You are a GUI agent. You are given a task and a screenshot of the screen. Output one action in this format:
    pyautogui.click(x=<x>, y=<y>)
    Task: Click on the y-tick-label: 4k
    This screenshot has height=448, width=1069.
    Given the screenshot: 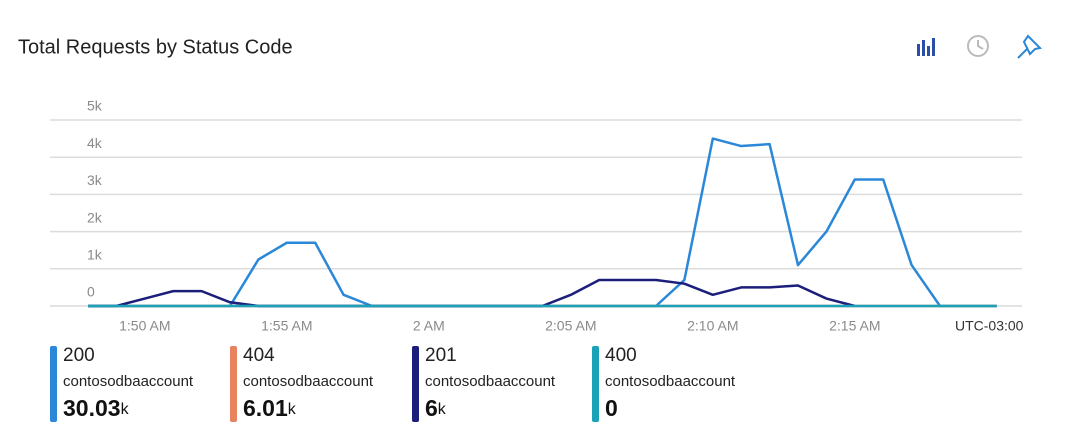 What is the action you would take?
    pyautogui.click(x=95, y=143)
    